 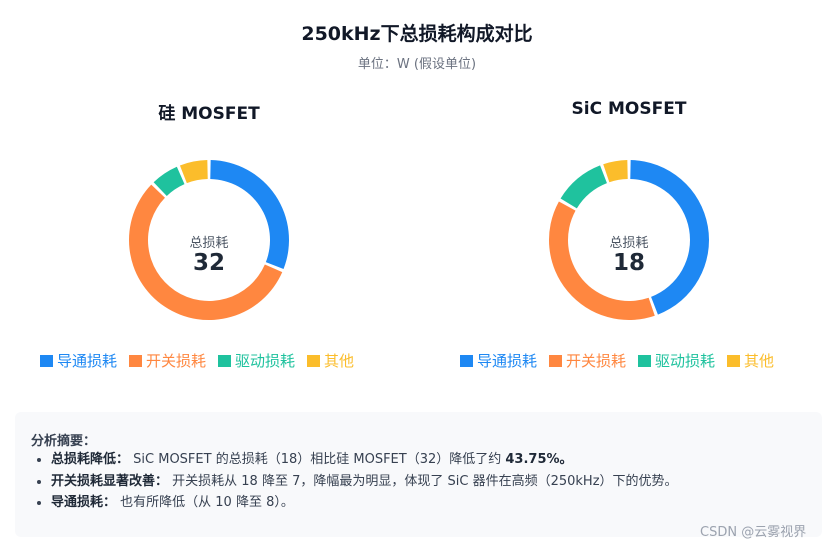 What do you see at coordinates (209, 243) in the screenshot?
I see `center-label-si: 总损耗` at bounding box center [209, 243].